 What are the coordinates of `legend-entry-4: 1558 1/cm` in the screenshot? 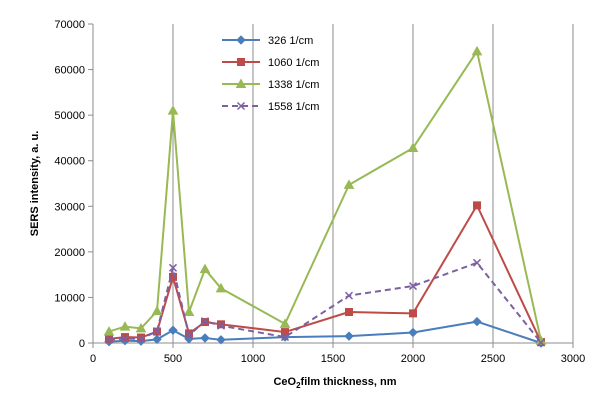 It's located at (270, 107).